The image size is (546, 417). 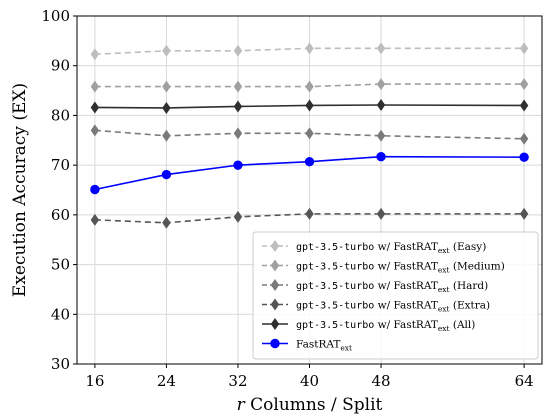 I want to click on legend-entry: gpt-3.5-turbo w/ FastRAText (Medium), so click(x=383, y=267).